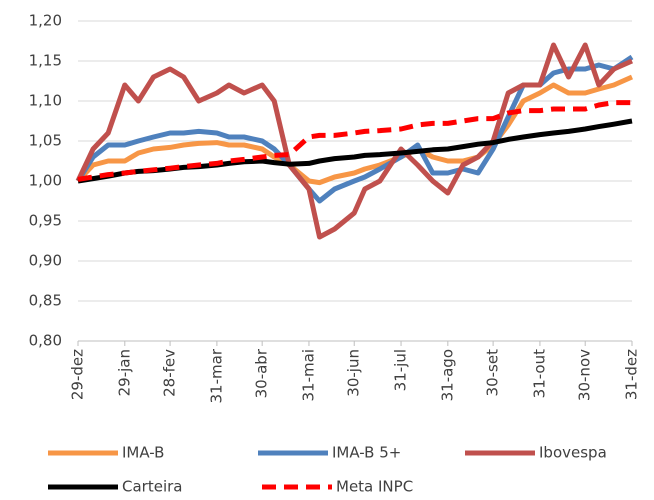  What do you see at coordinates (78, 374) in the screenshot?
I see `x-tick-label: 29-dez` at bounding box center [78, 374].